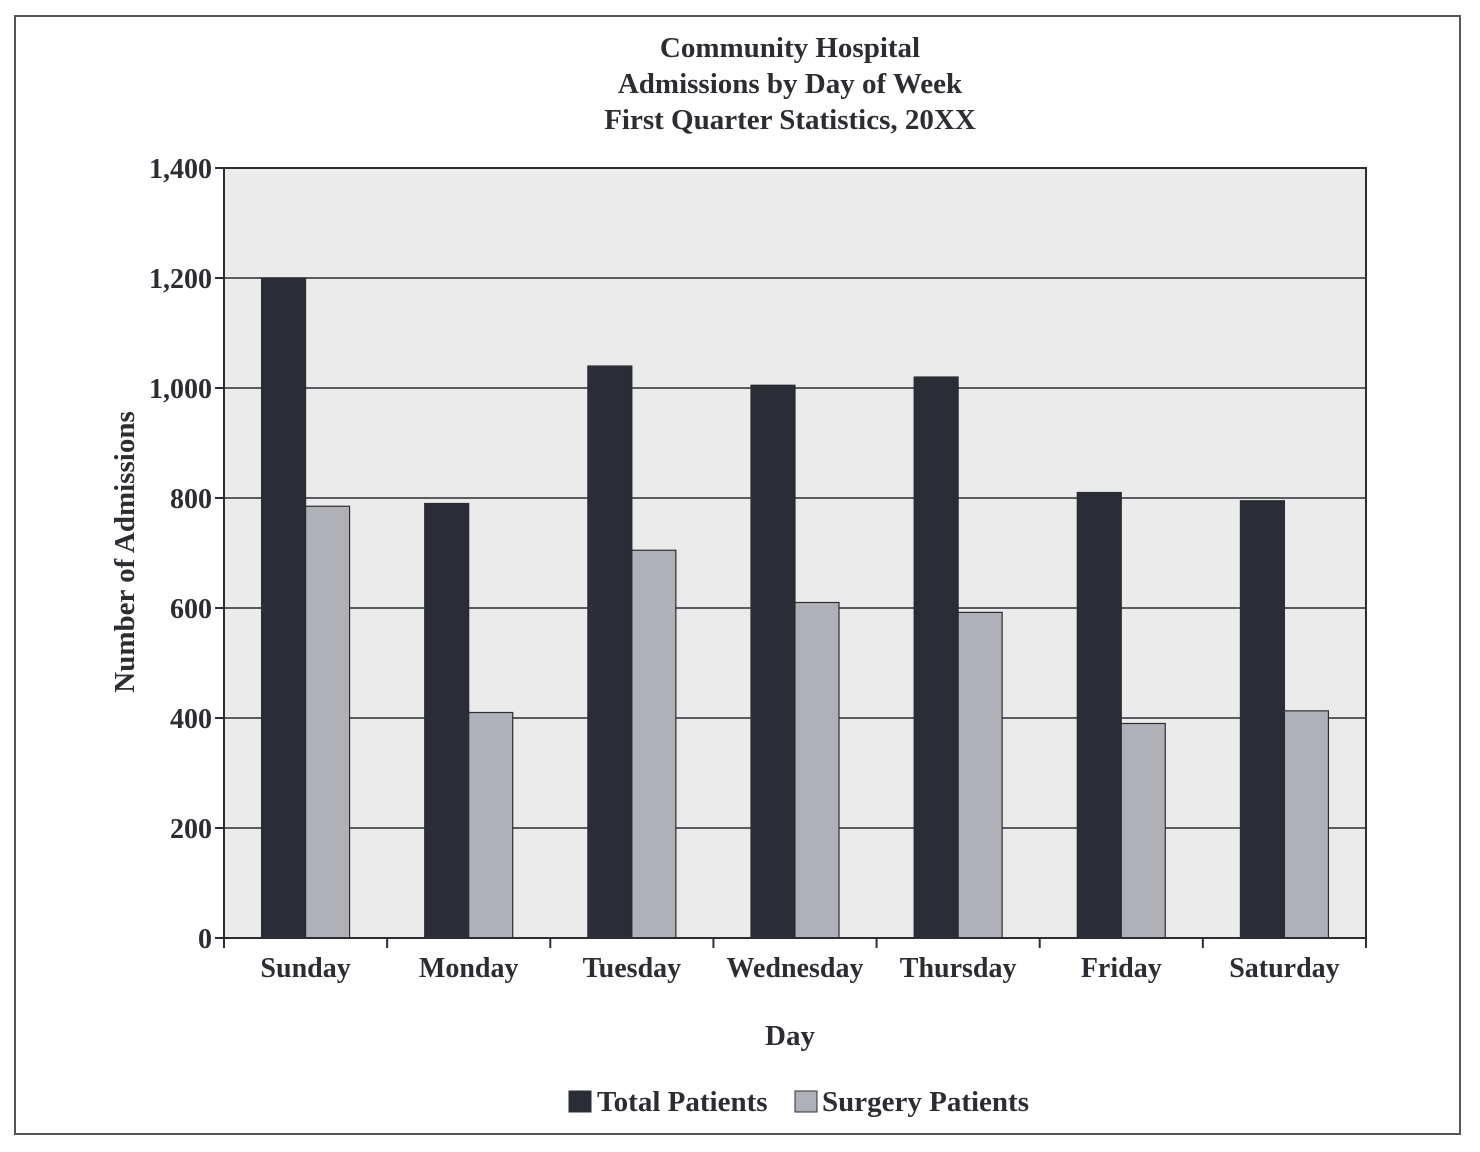  Describe the element at coordinates (925, 1102) in the screenshot. I see `legend-label-surgery-patients: Surgery Patients` at that location.